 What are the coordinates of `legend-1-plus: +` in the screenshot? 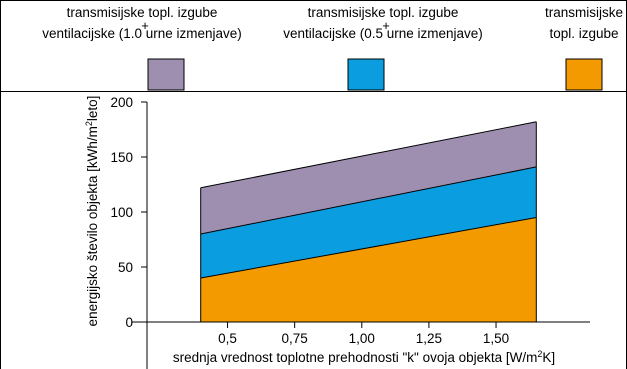 It's located at (145, 25).